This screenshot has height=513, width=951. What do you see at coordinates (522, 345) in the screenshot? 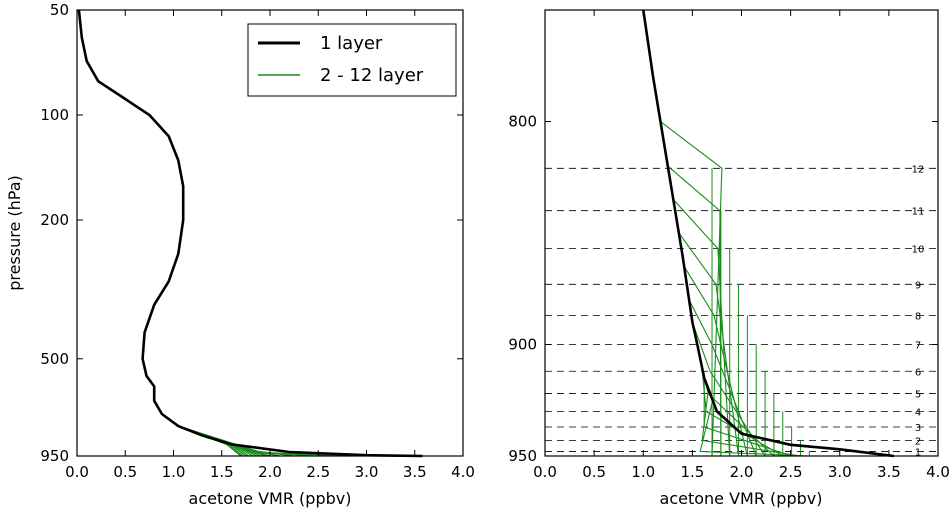
I see `right-y-tick-label: 900` at bounding box center [522, 345].